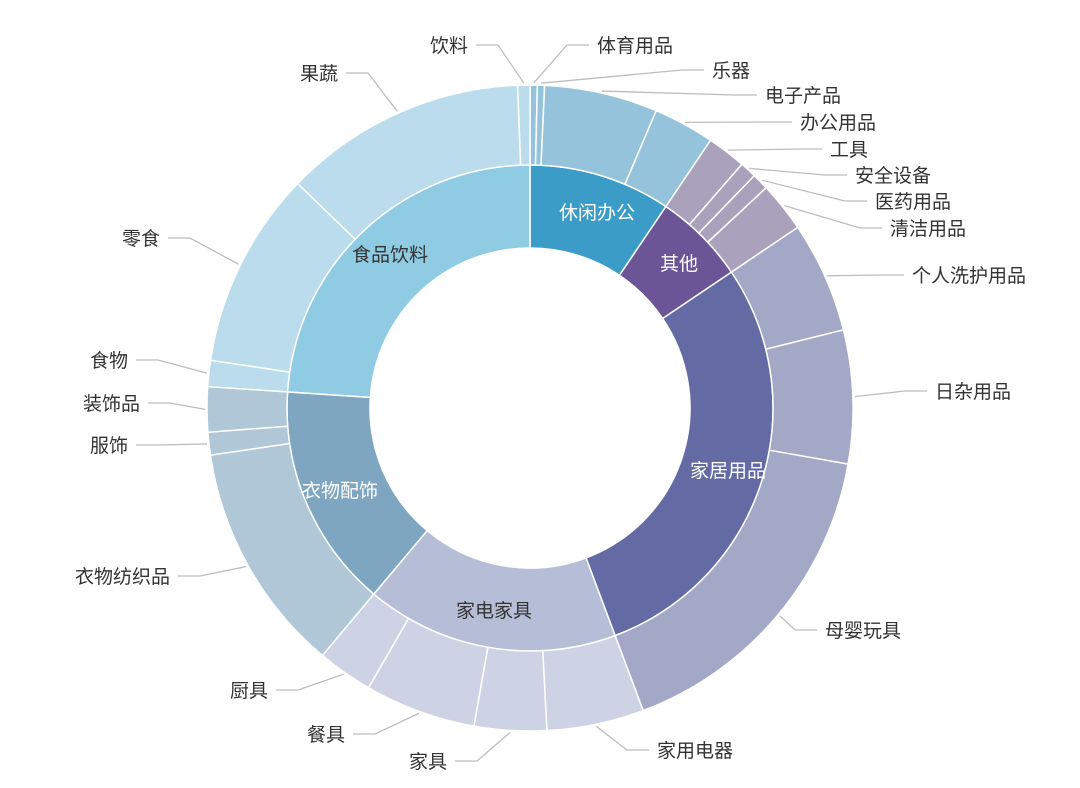  I want to click on outer-label: 餐具, so click(326, 735).